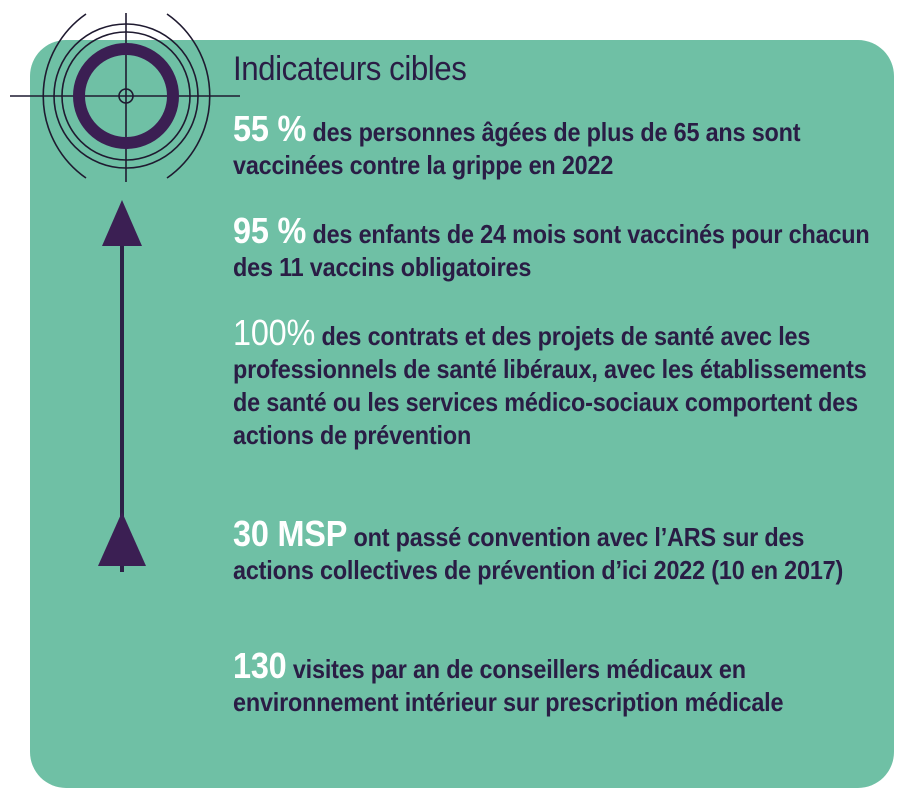  What do you see at coordinates (274, 332) in the screenshot?
I see `indicator-value: 100%` at bounding box center [274, 332].